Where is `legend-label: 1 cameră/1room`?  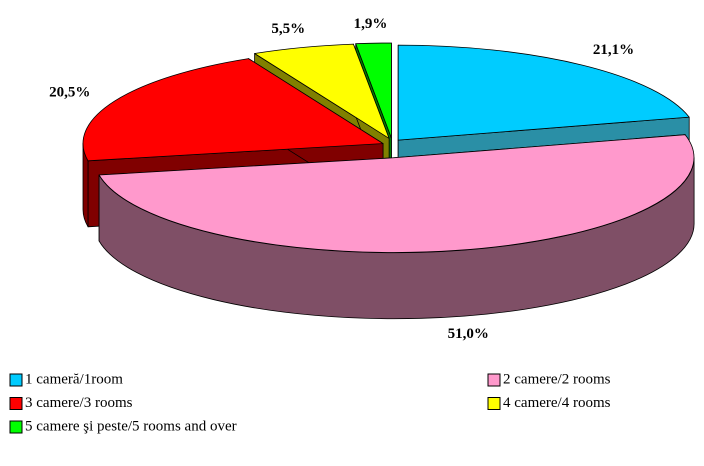
legend-label: 1 cameră/1room is located at coordinates (74, 379).